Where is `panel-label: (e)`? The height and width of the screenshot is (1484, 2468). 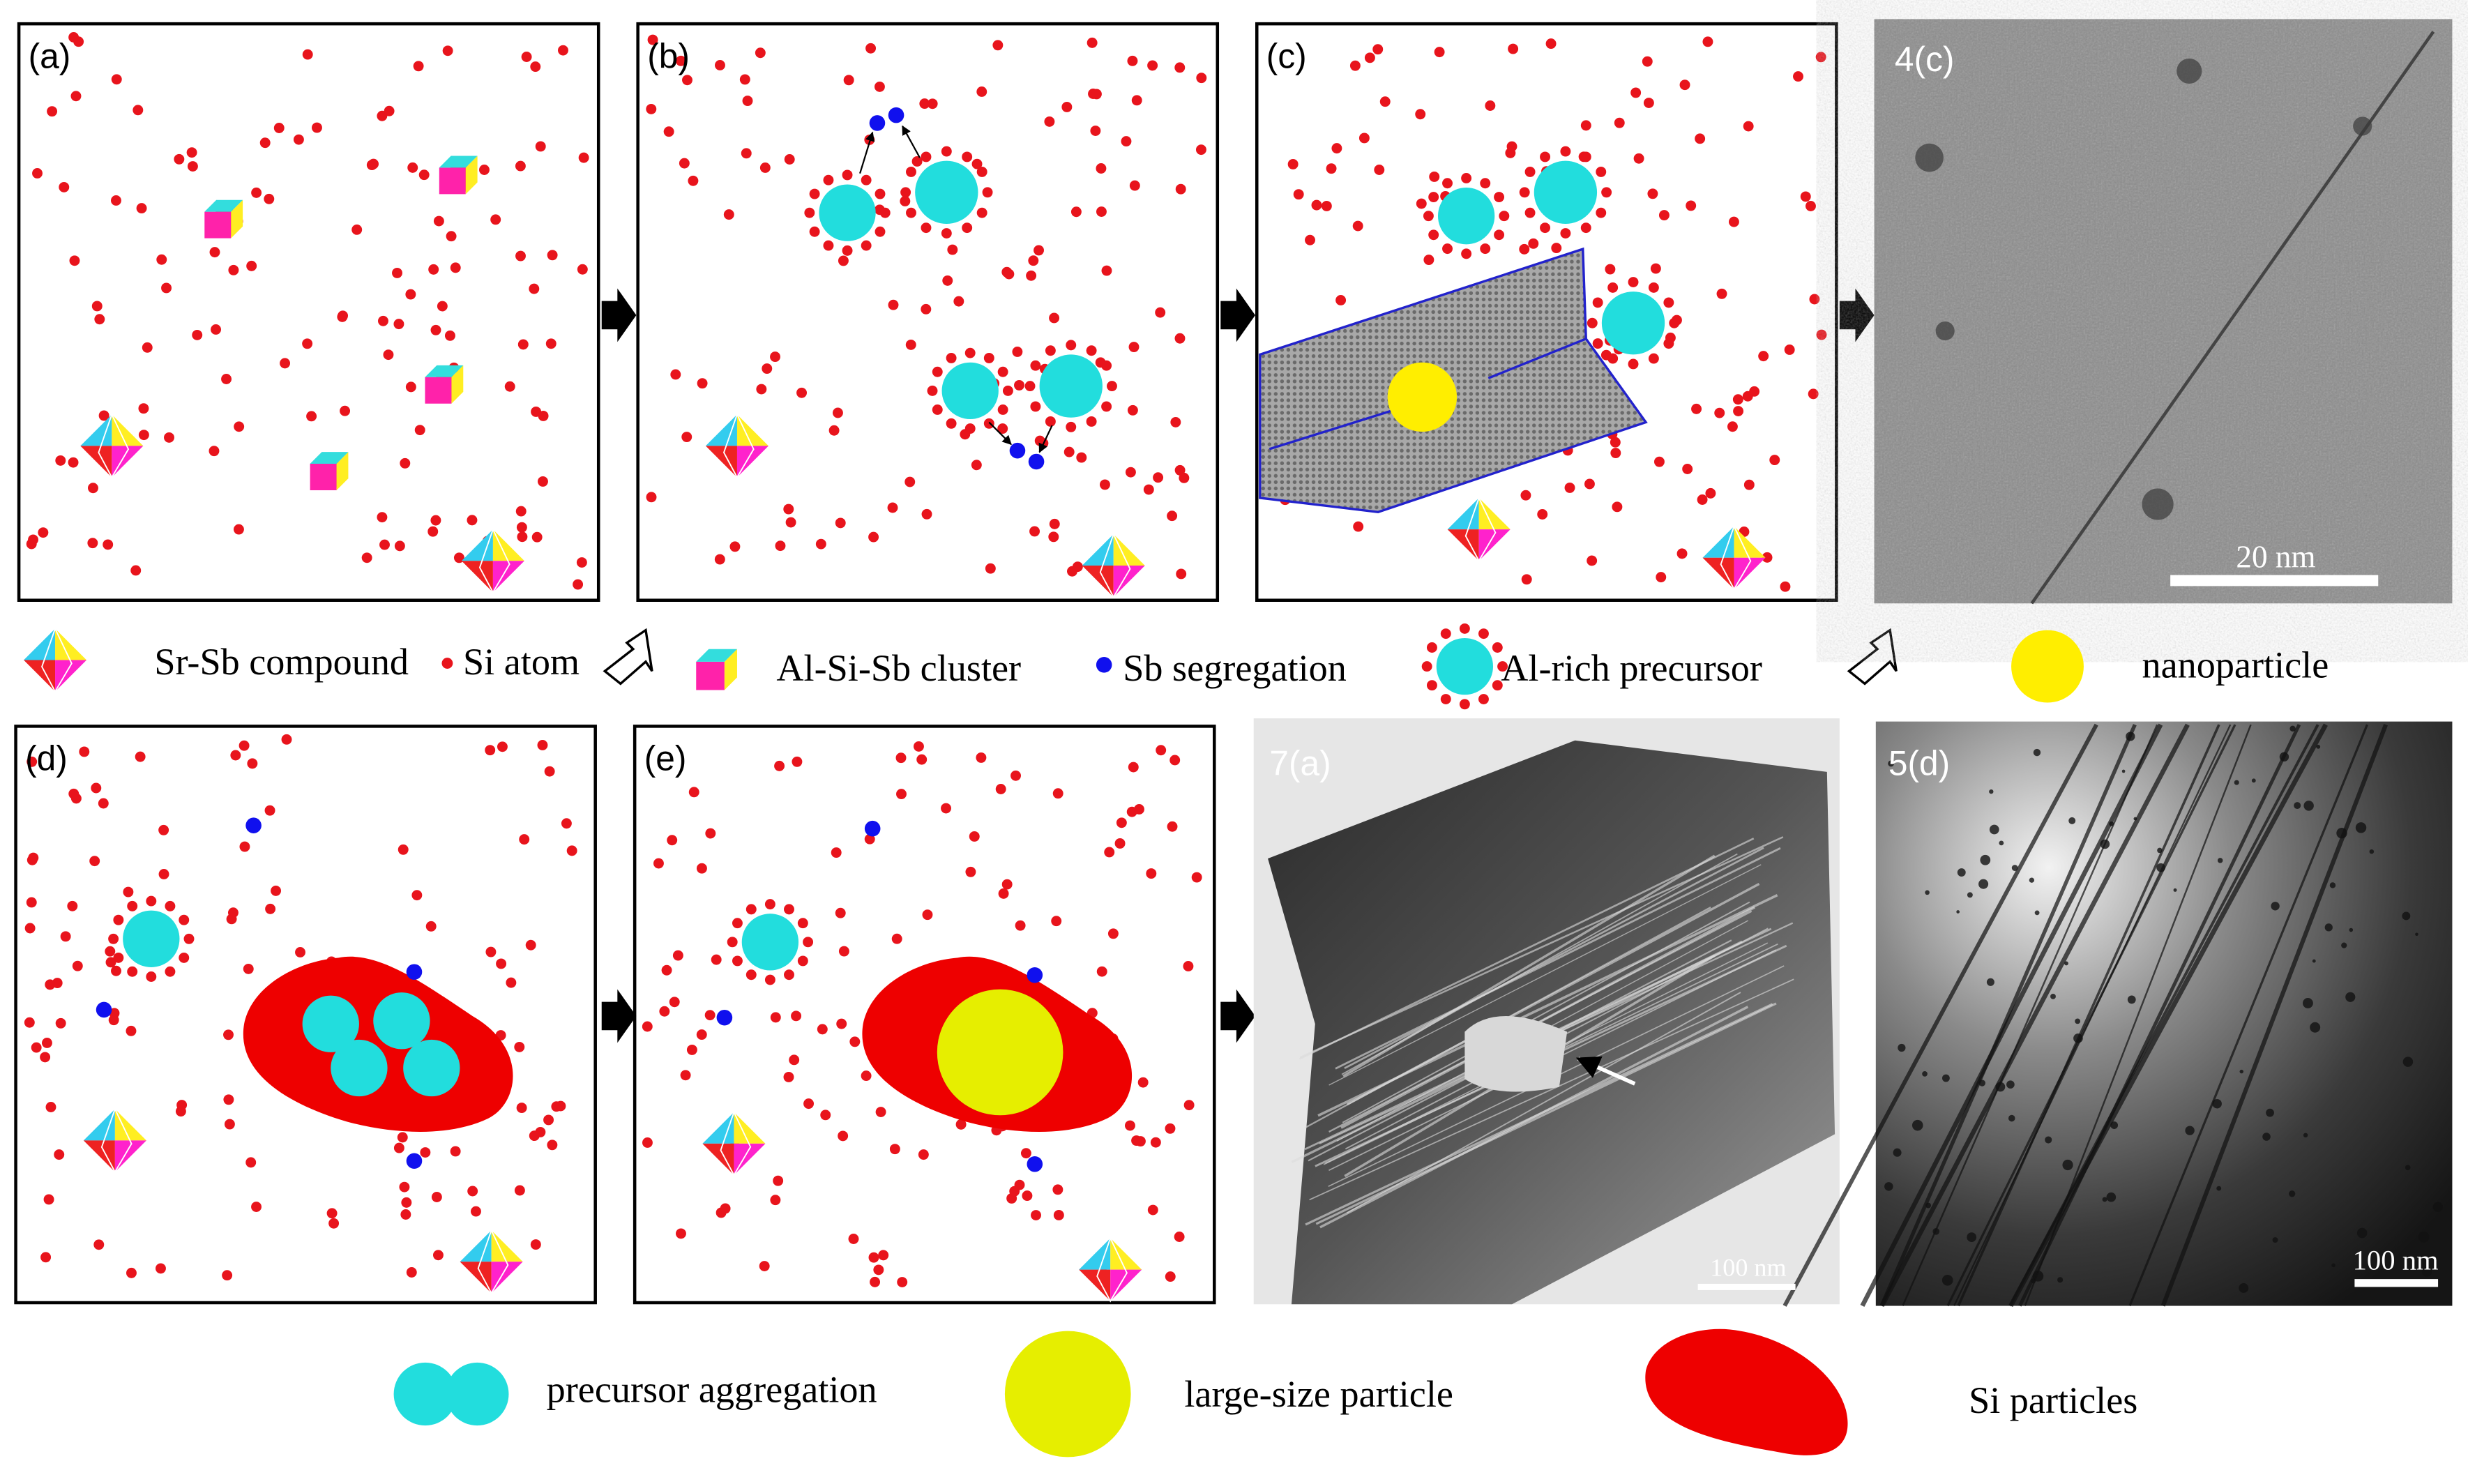 panel-label: (e) is located at coordinates (665, 758).